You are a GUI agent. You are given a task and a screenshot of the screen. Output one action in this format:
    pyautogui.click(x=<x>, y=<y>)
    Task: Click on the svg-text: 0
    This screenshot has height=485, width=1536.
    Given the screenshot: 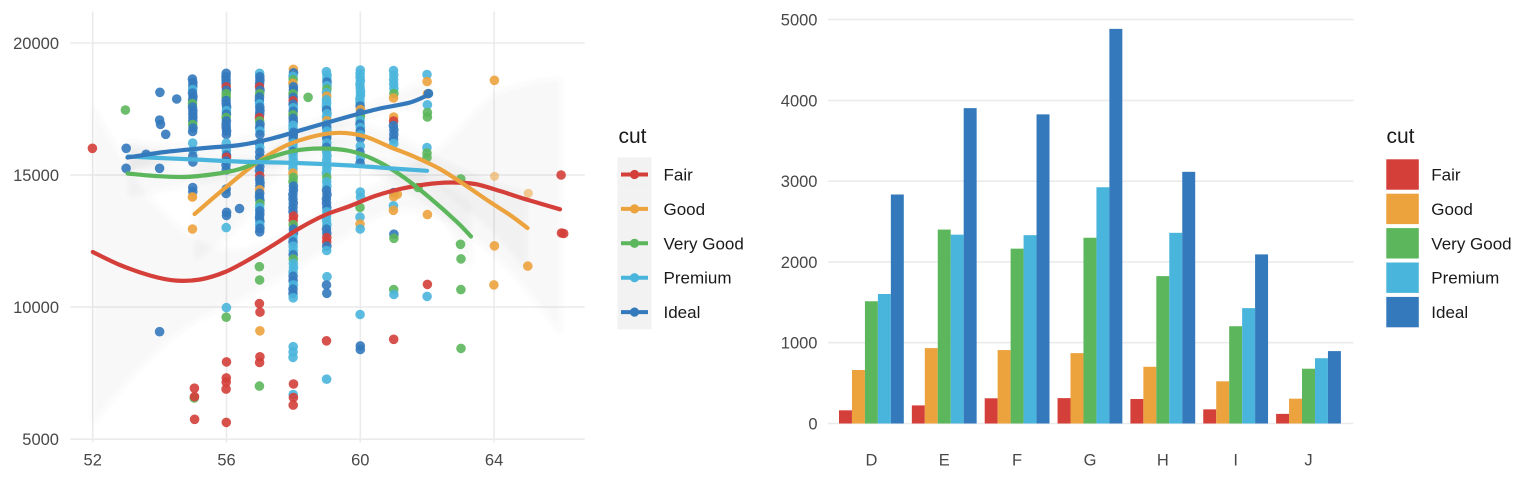 What is the action you would take?
    pyautogui.click(x=812, y=425)
    